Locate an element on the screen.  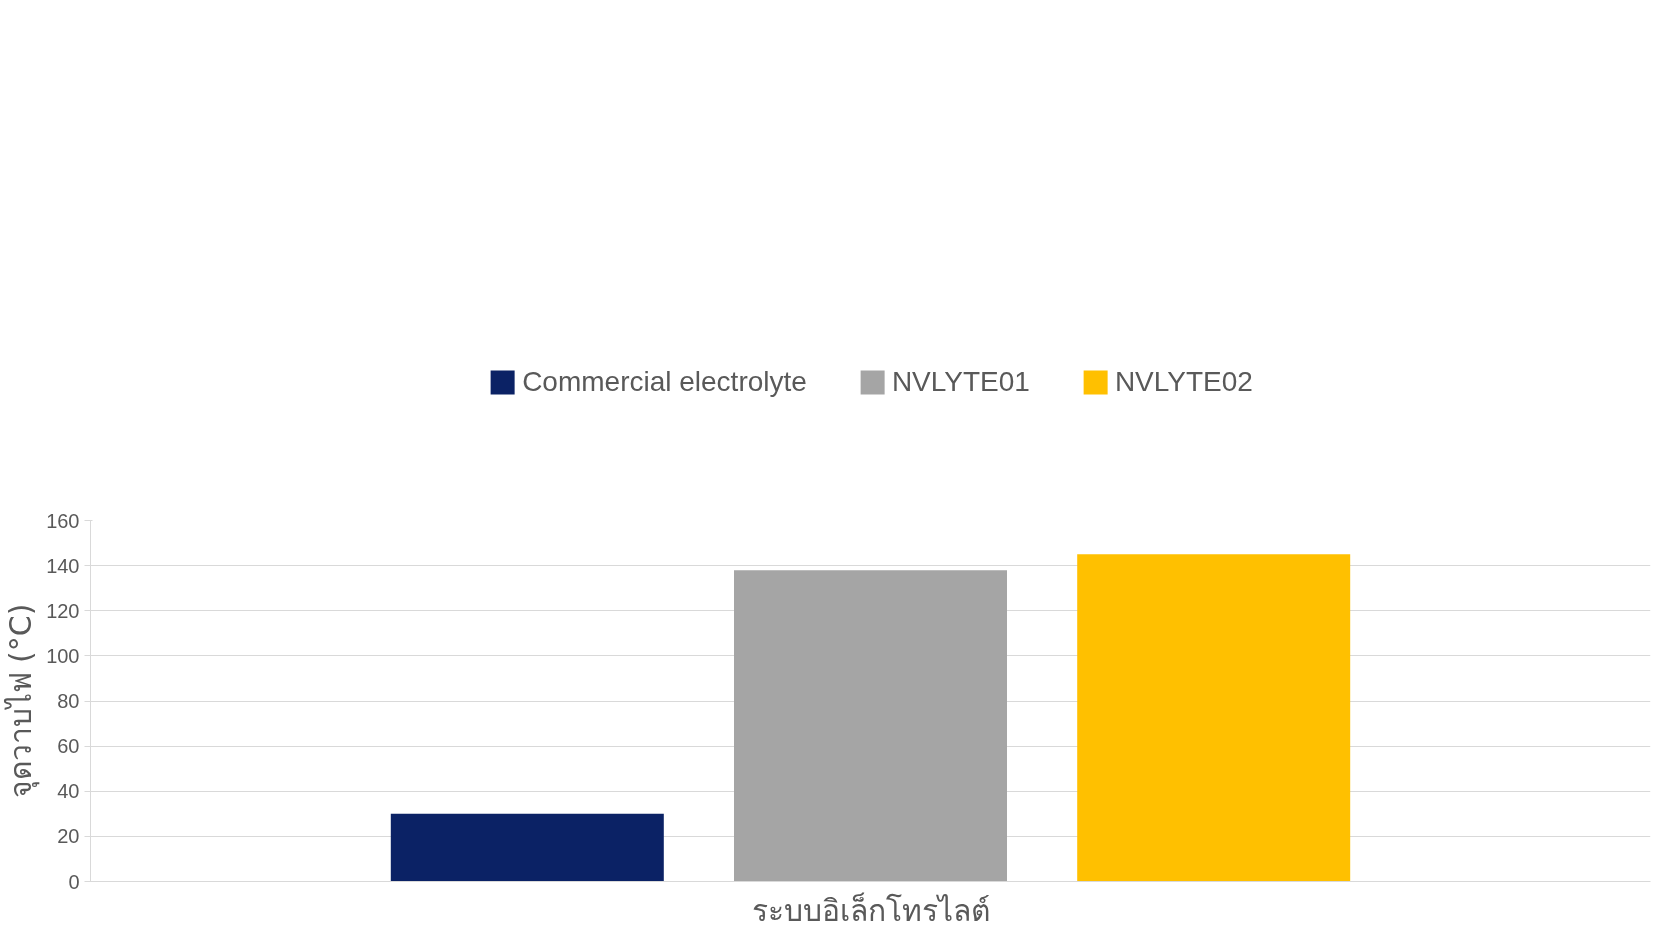
y-tick-label: 20 is located at coordinates (68, 836).